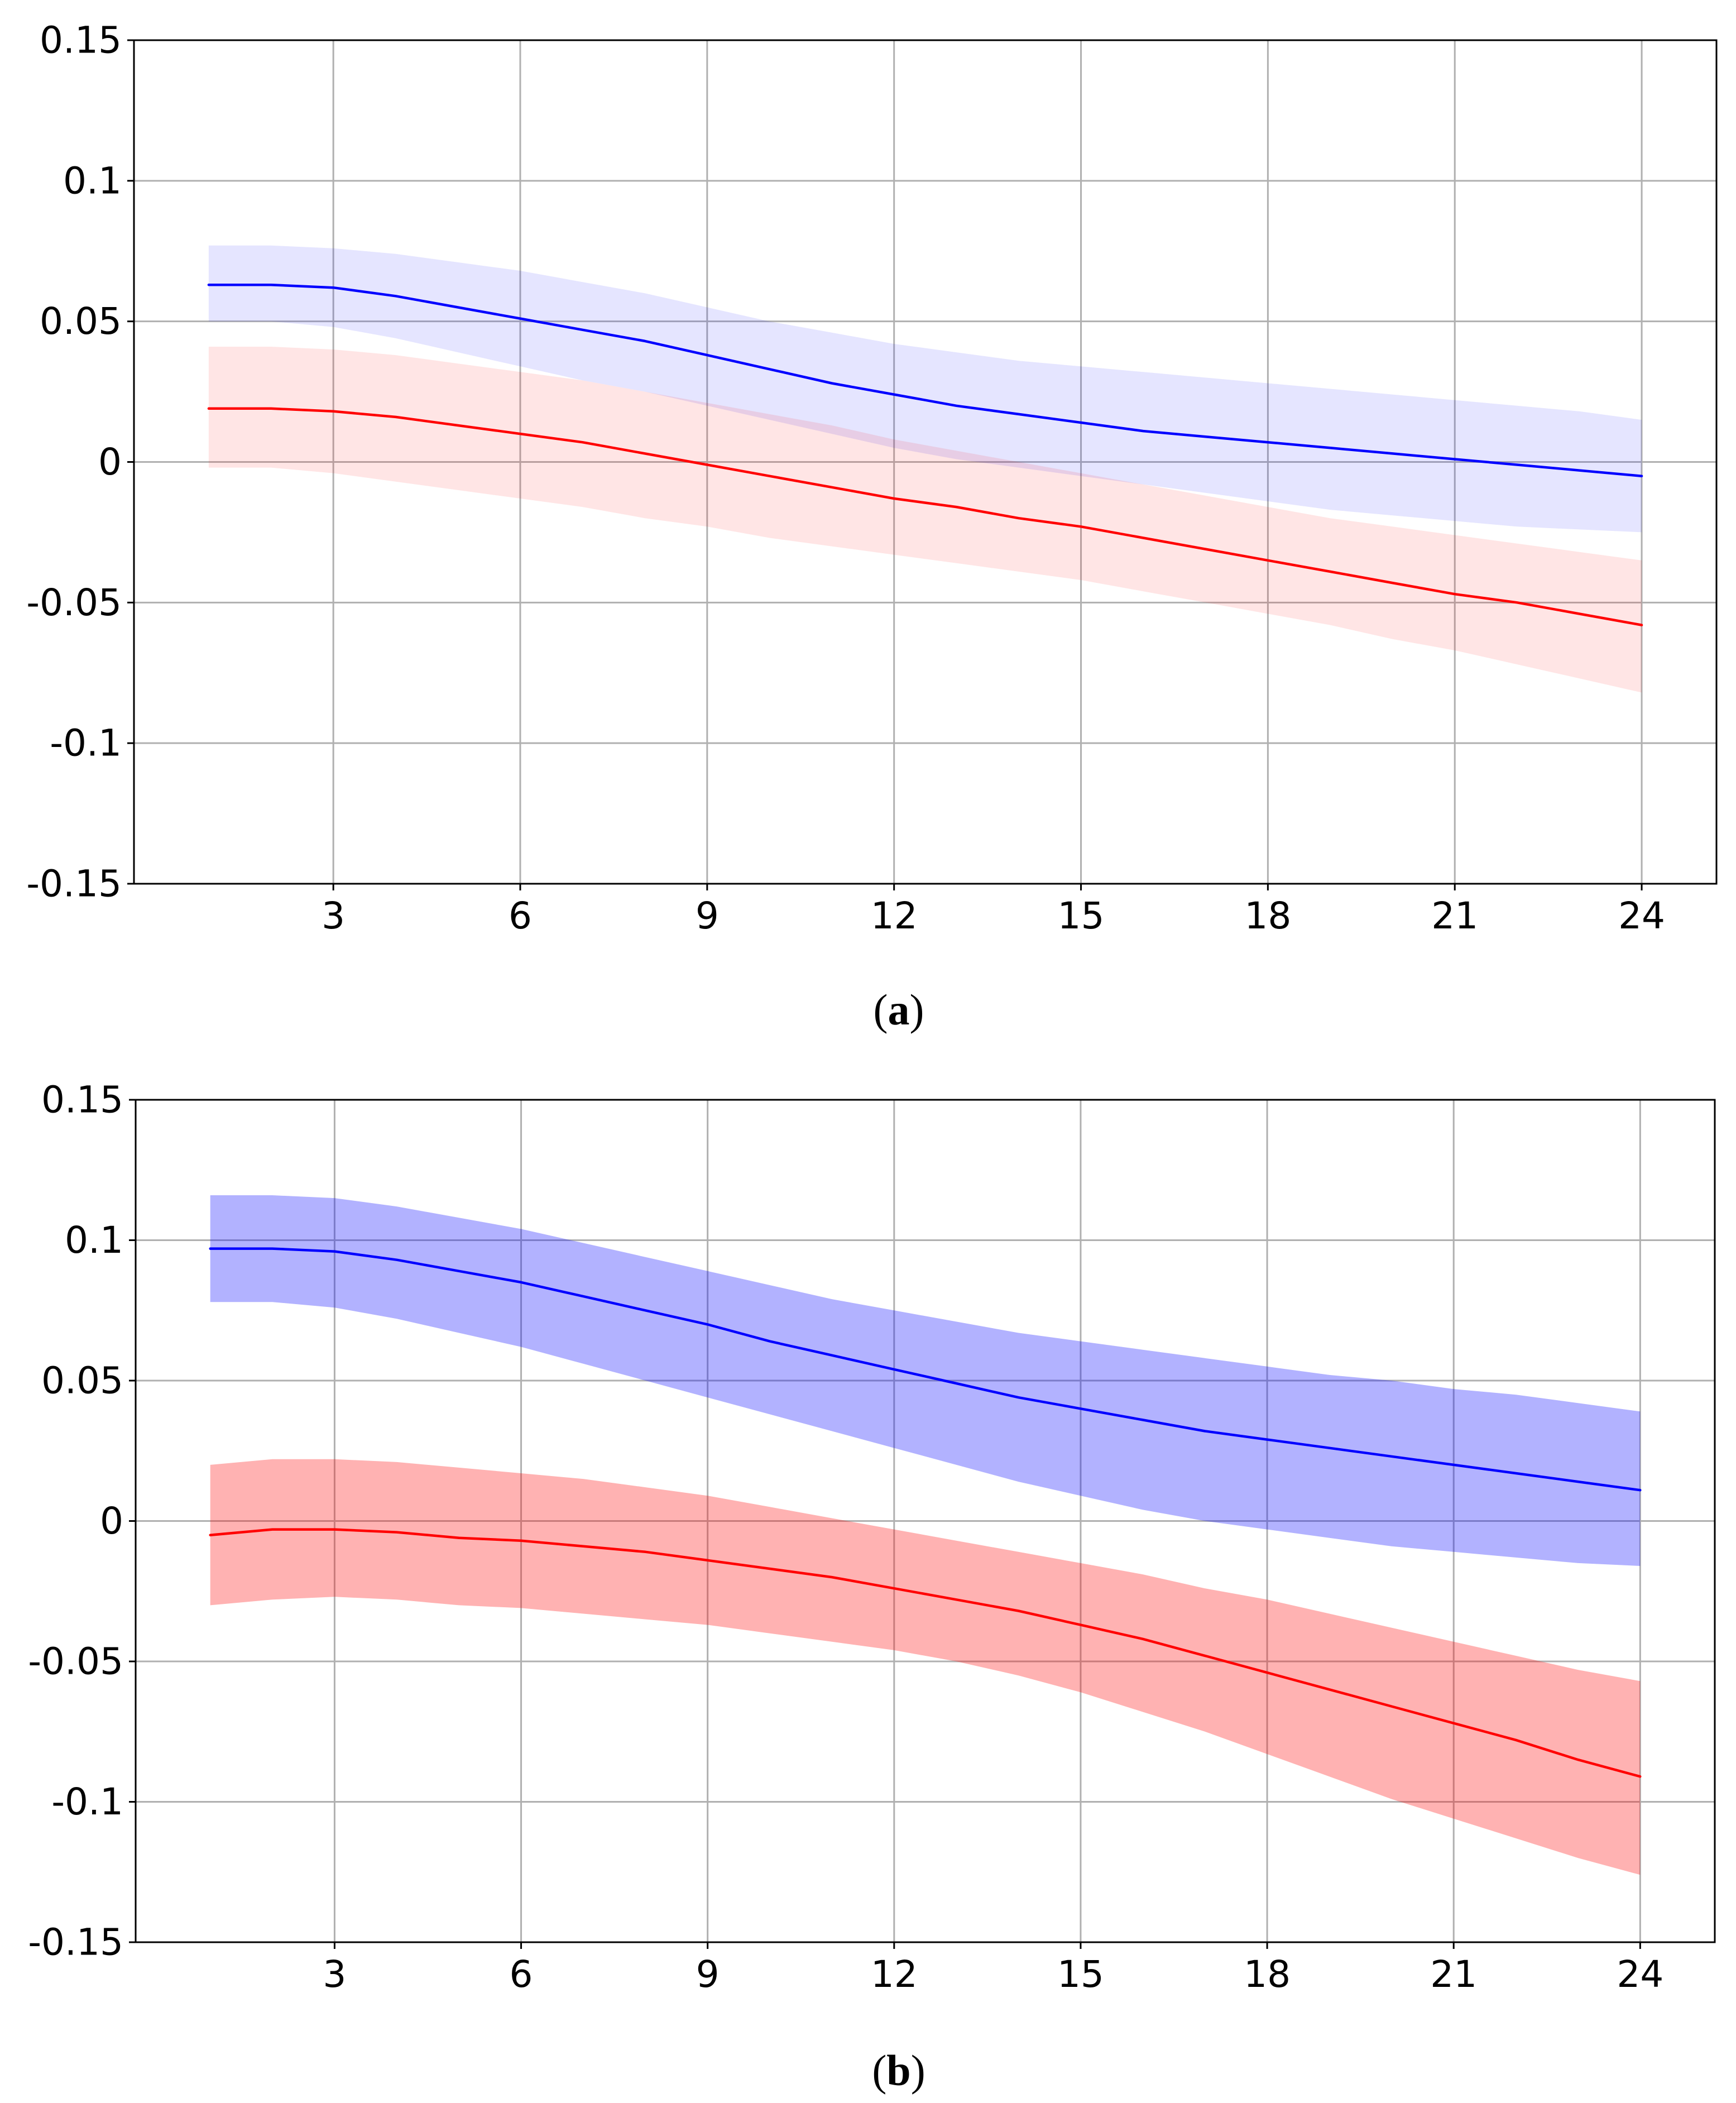 This screenshot has width=1736, height=2103. I want to click on panel-a-ytick-label-0: 0.15, so click(81, 40).